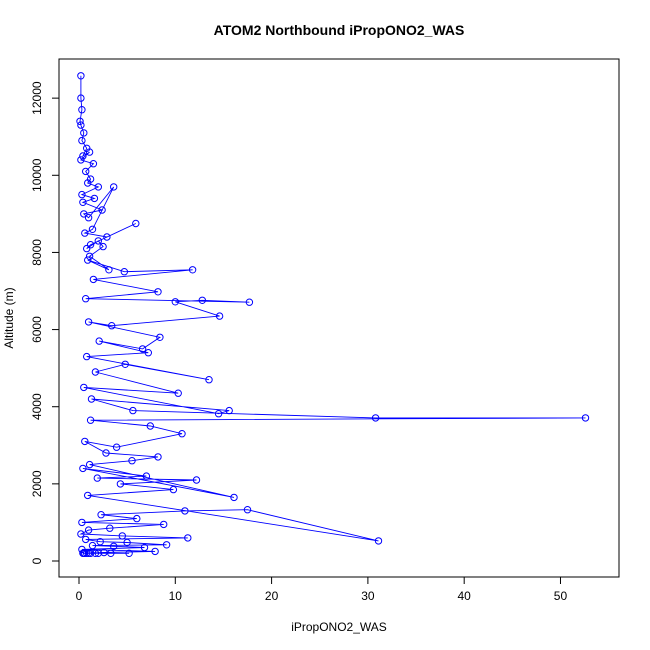 The width and height of the screenshot is (650, 650). What do you see at coordinates (272, 596) in the screenshot?
I see `x-tick-label: 20` at bounding box center [272, 596].